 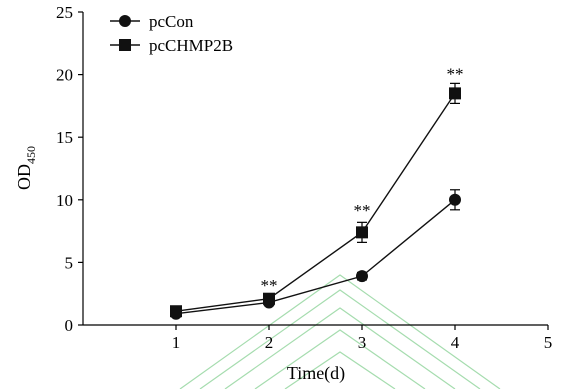 I want to click on legend-item-pcCHMP2B: pcCHMP2B, so click(x=171, y=45).